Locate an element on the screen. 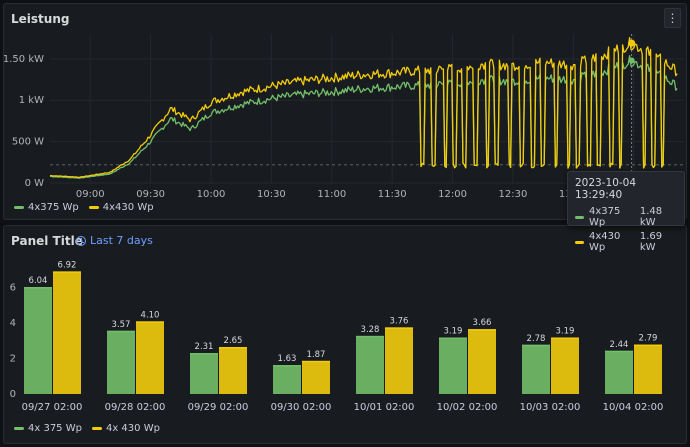  x-category-label: 09/29 02:00 is located at coordinates (218, 407).